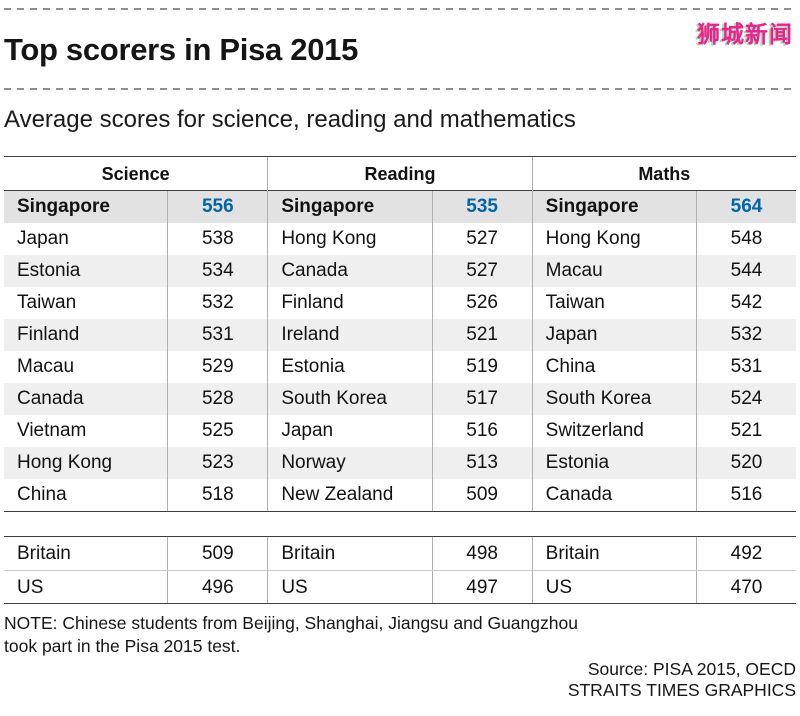  I want to click on table-row: Ireland 521, so click(400, 335).